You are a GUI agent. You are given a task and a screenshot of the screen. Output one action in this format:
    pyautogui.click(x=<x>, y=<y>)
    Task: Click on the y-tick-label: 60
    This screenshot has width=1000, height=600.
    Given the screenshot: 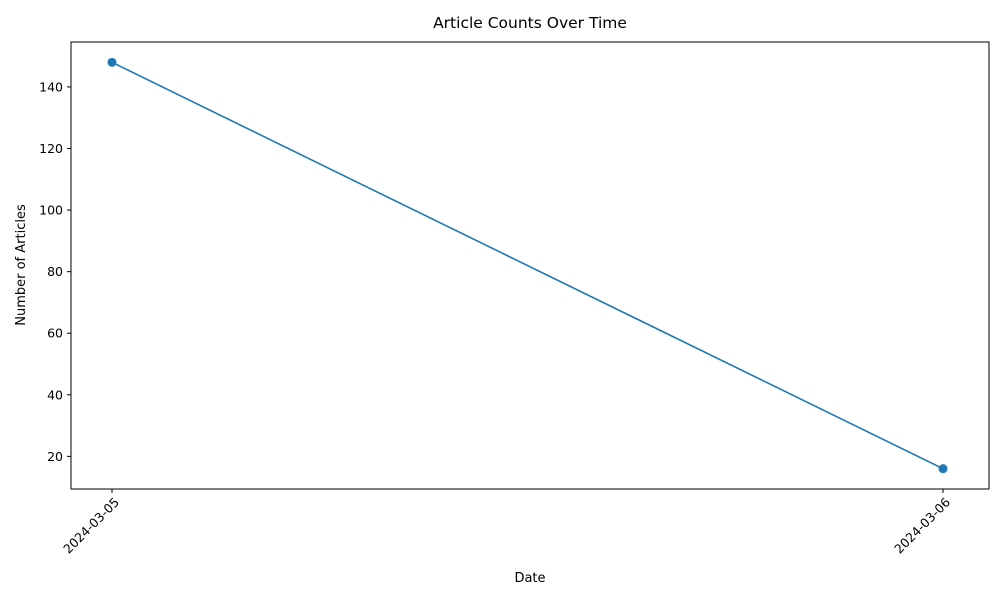 What is the action you would take?
    pyautogui.click(x=55, y=333)
    